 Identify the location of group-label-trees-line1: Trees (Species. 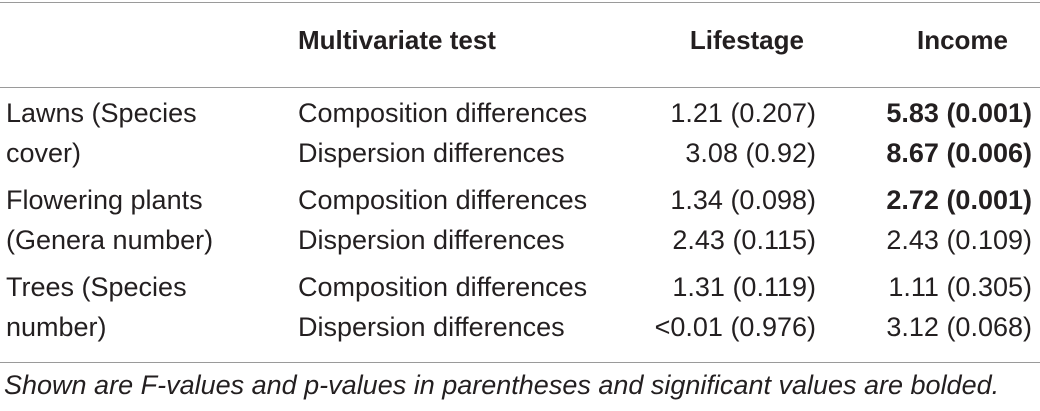
(96, 287).